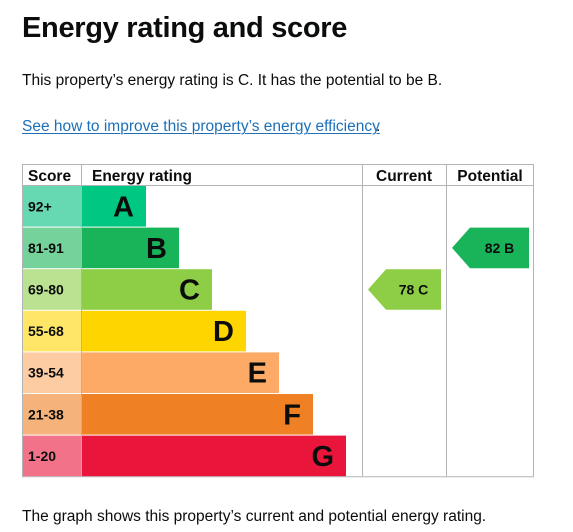  I want to click on score-range-C: 69-80, so click(46, 290).